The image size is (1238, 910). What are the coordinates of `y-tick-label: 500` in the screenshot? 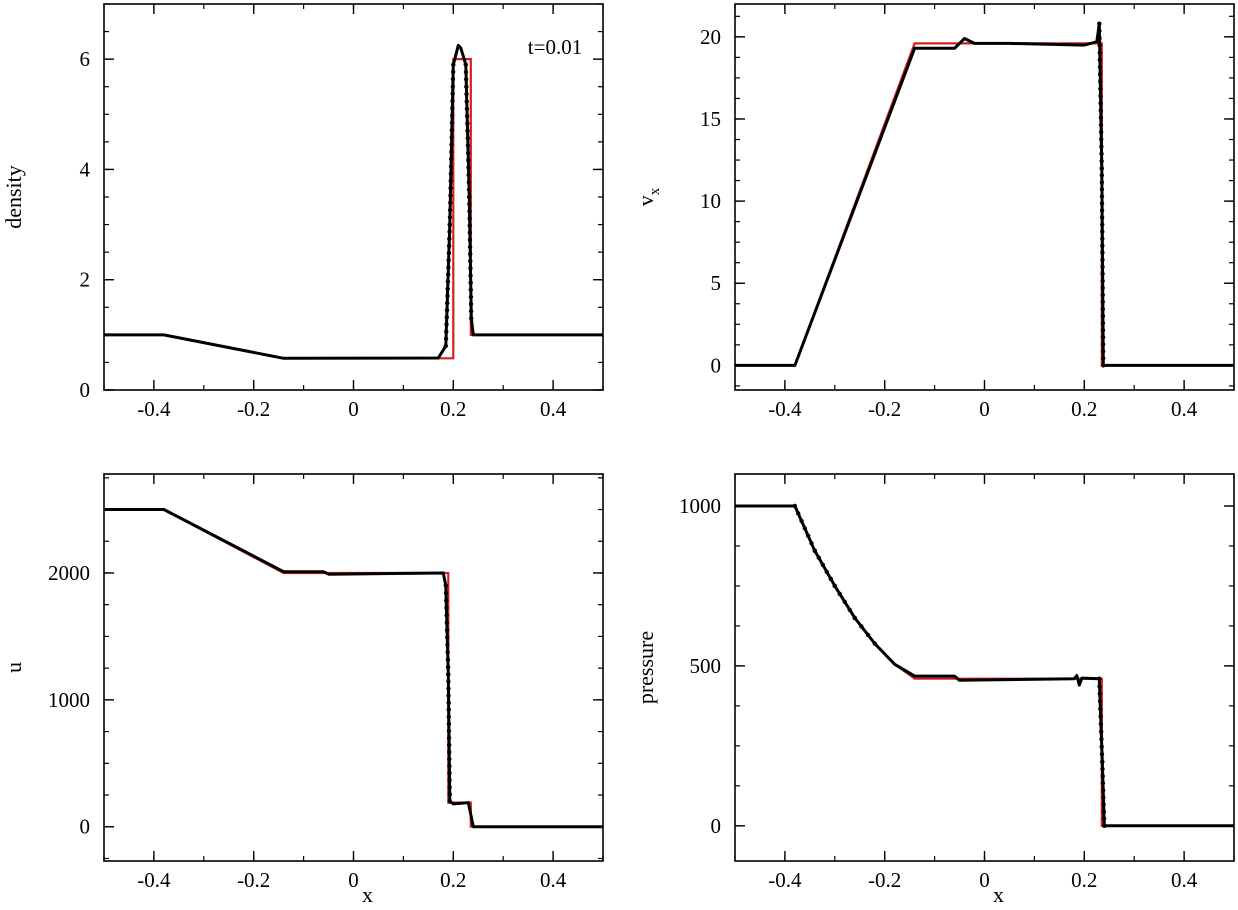 It's located at (706, 666).